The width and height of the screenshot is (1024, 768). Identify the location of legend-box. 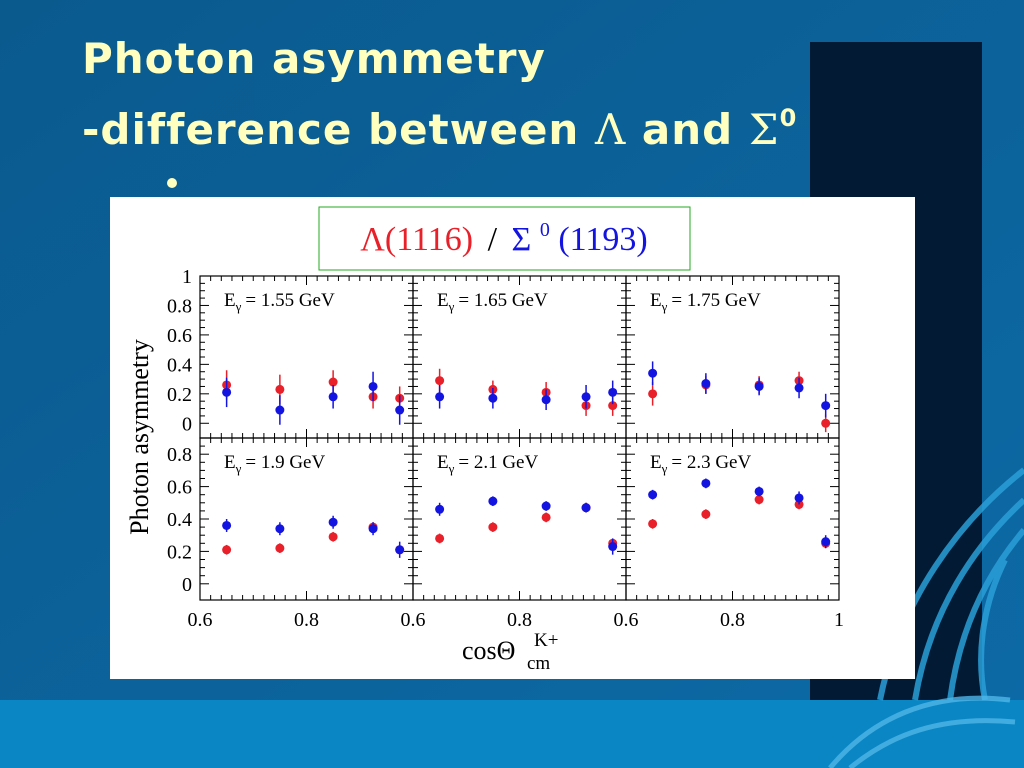
(504, 238).